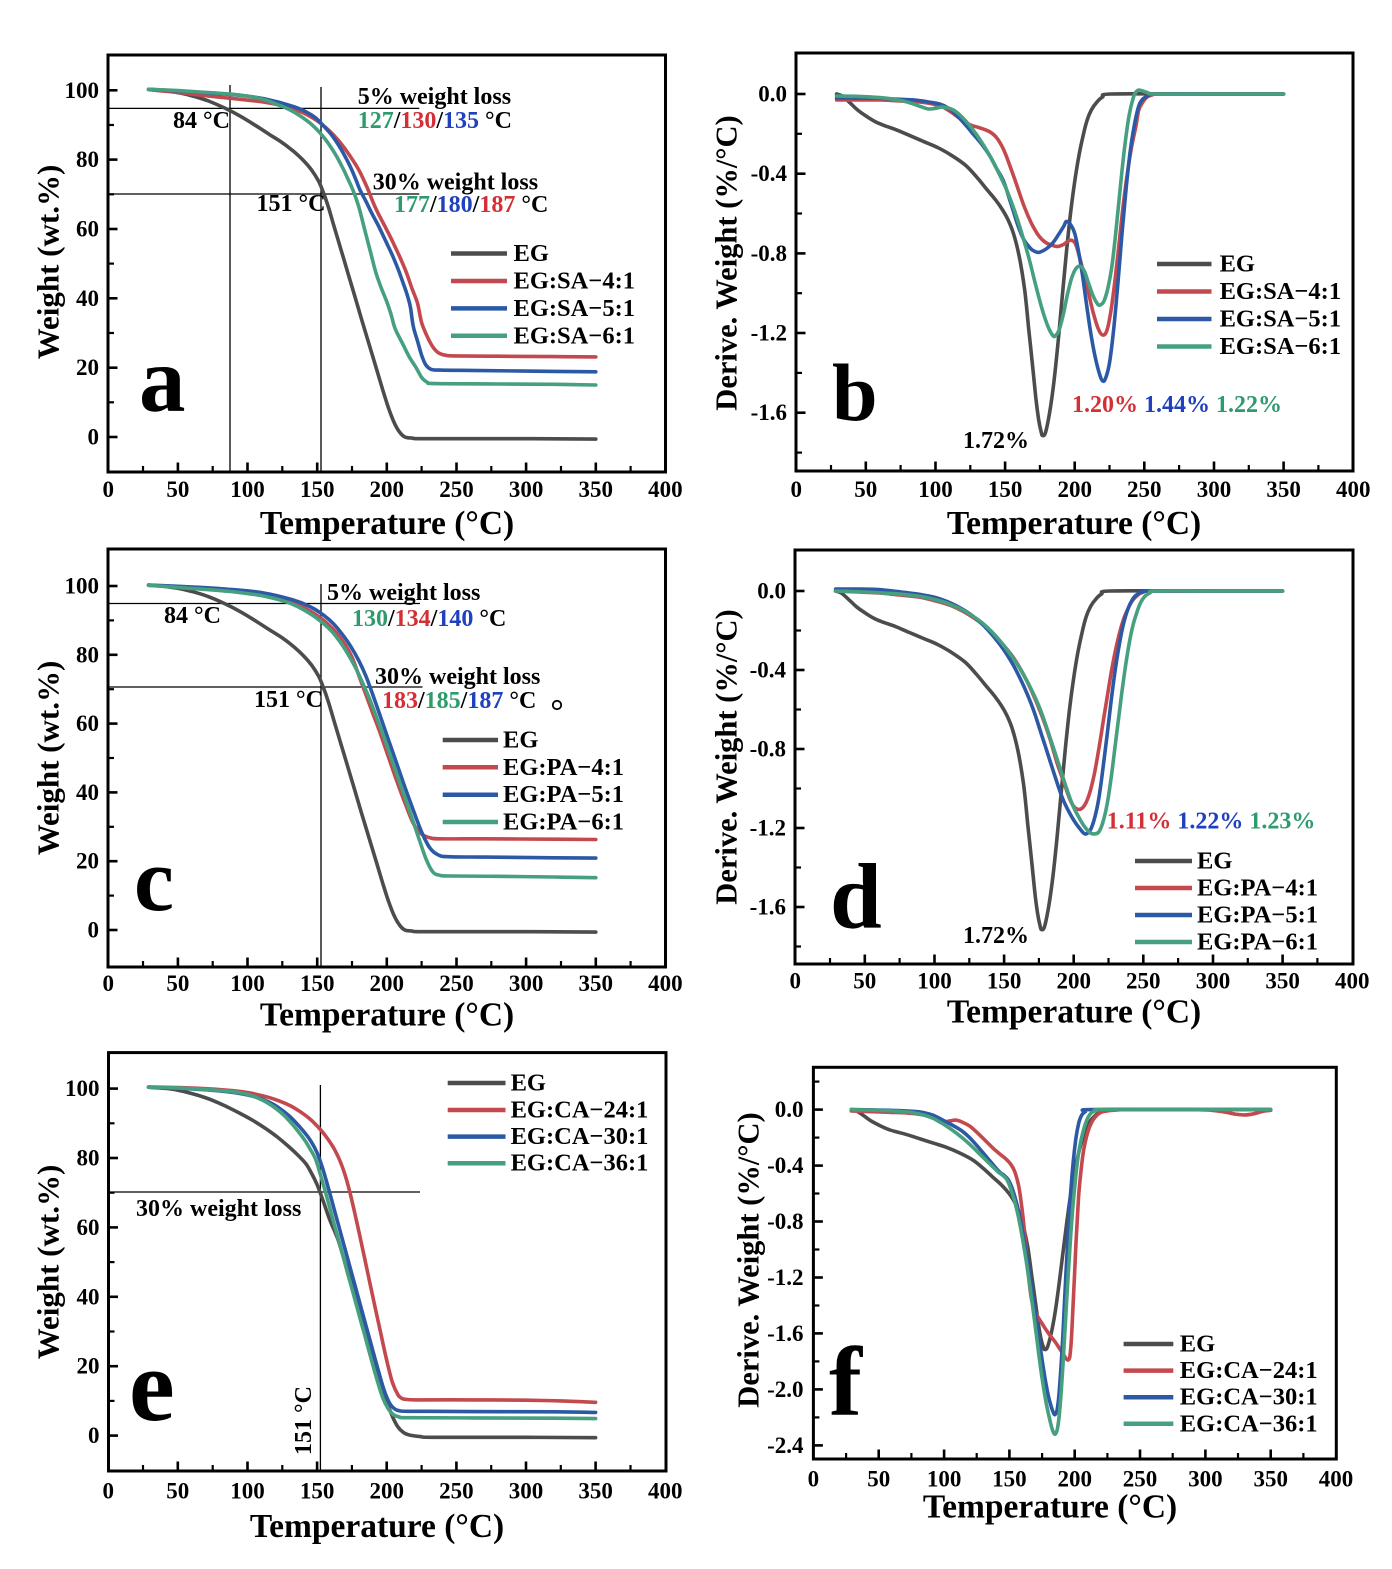 The width and height of the screenshot is (1392, 1569). What do you see at coordinates (855, 392) in the screenshot?
I see `svg-text: b` at bounding box center [855, 392].